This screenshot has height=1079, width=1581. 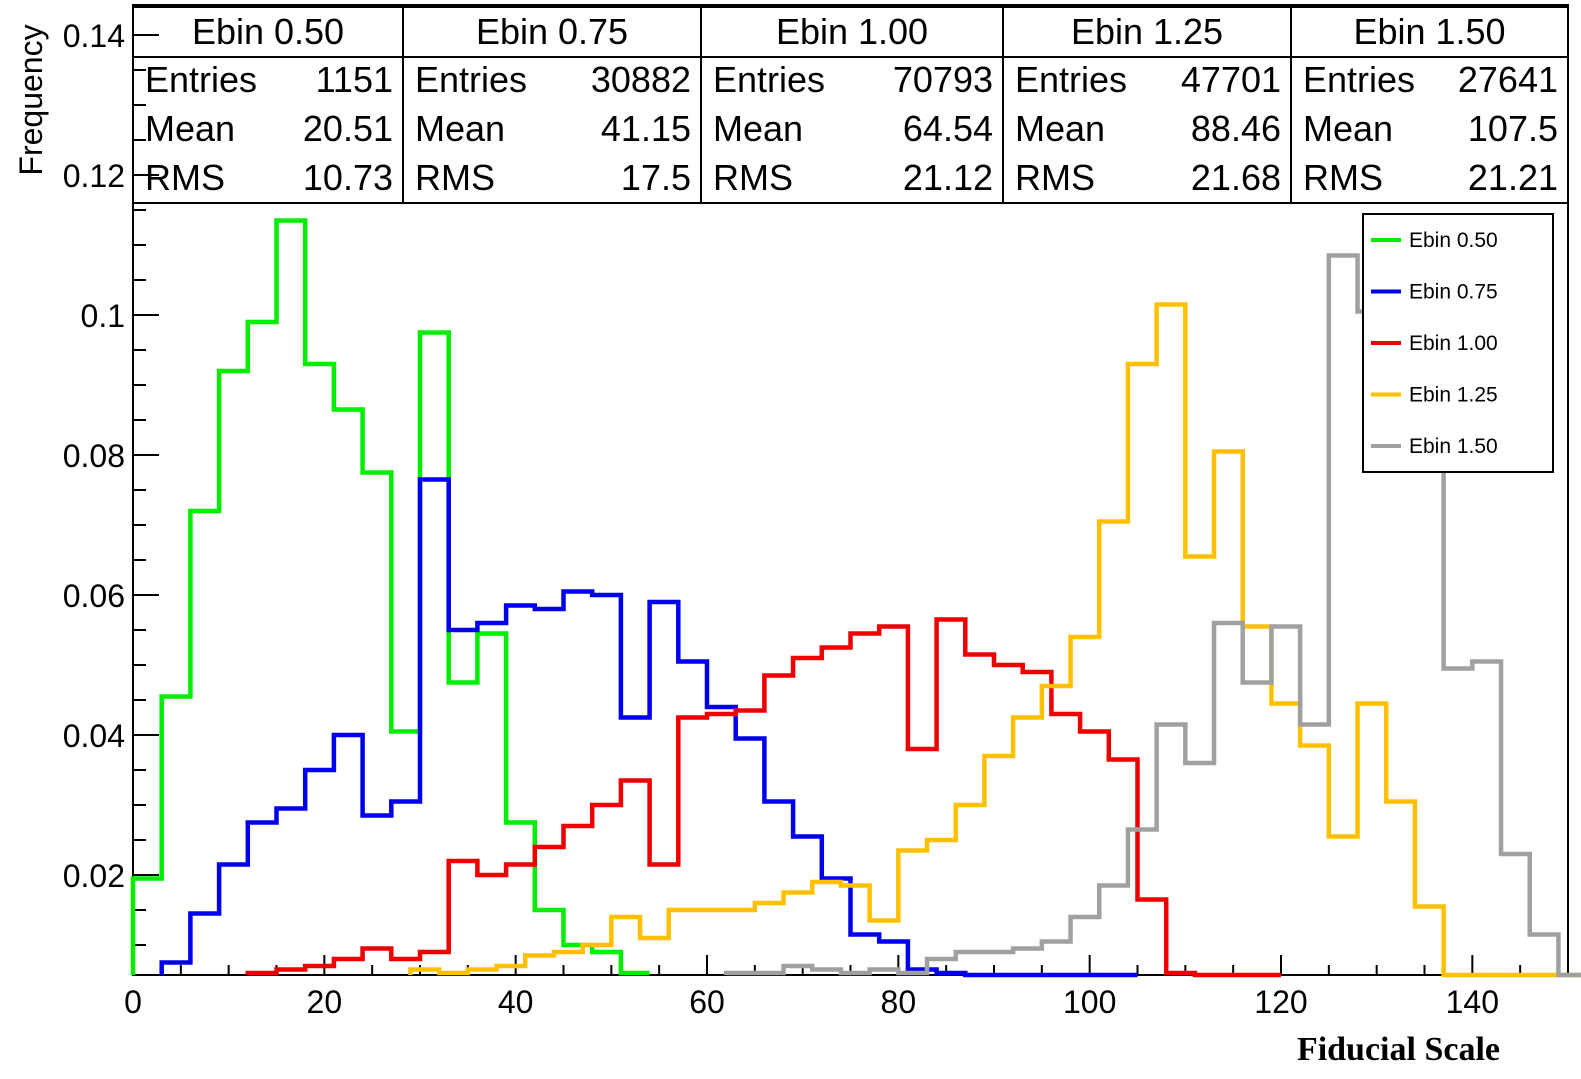 I want to click on stats-row-value: 27641, so click(x=1508, y=79).